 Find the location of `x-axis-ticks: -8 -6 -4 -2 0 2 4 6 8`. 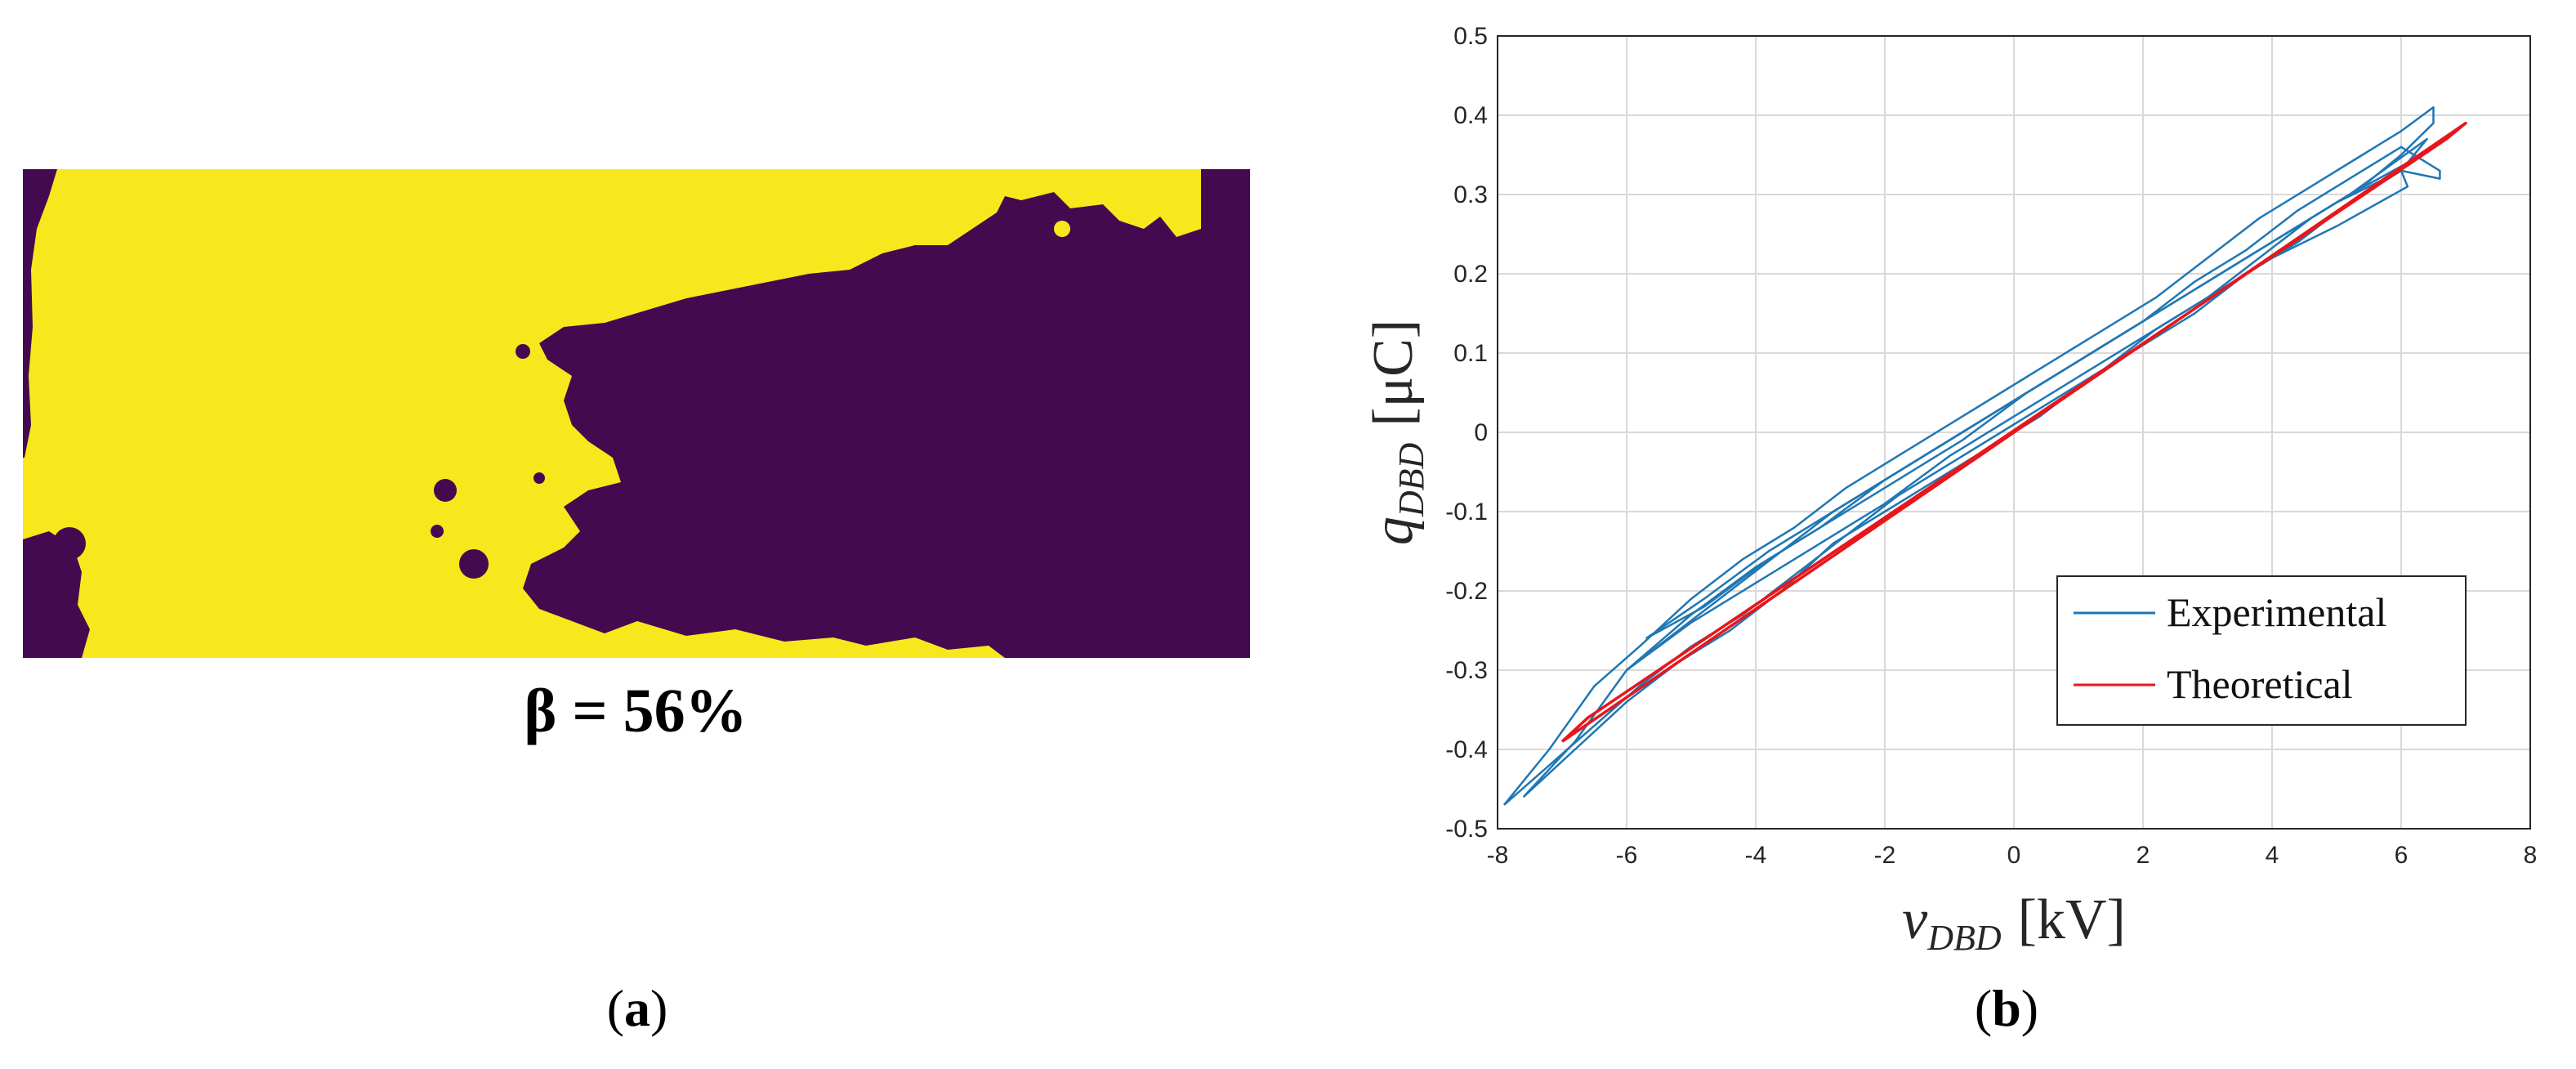

x-axis-ticks: -8 -6 -4 -2 0 2 4 6 8 is located at coordinates (2012, 855).